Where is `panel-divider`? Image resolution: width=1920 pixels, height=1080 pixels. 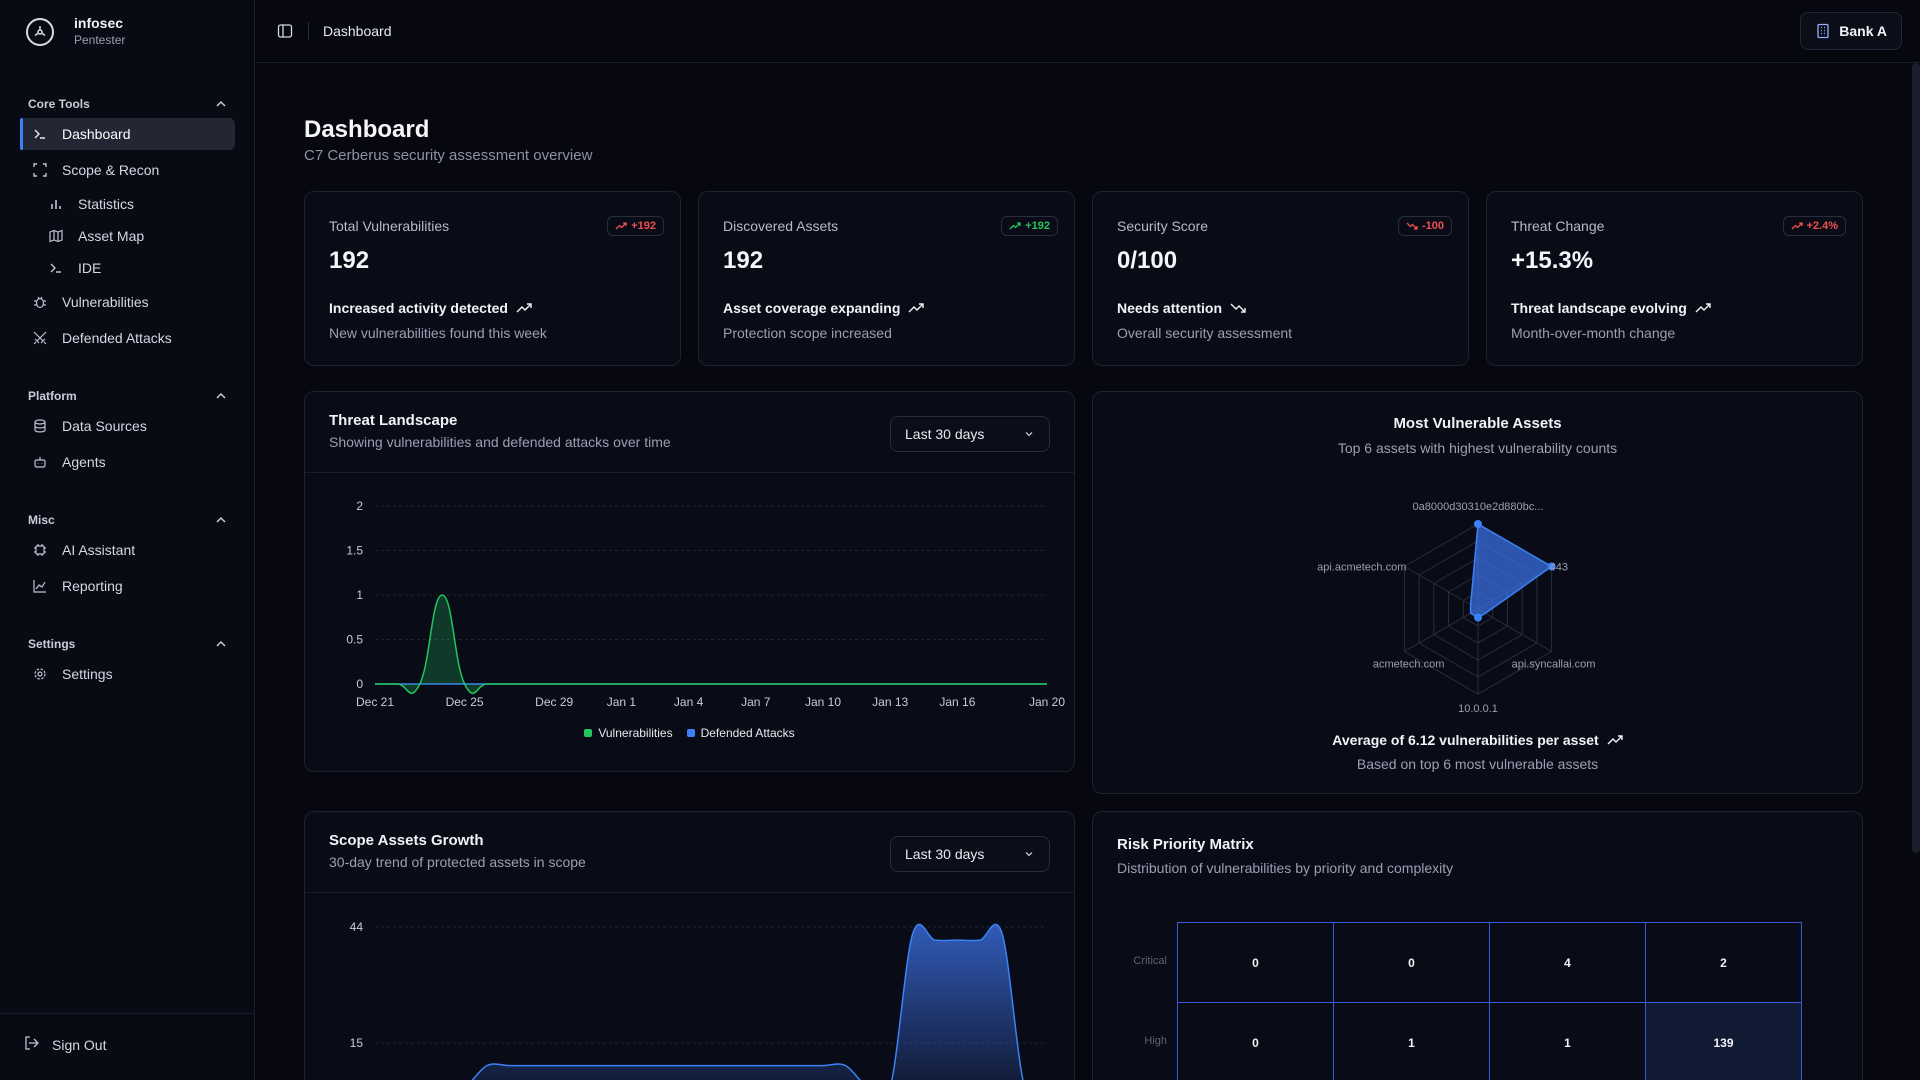 panel-divider is located at coordinates (689, 472).